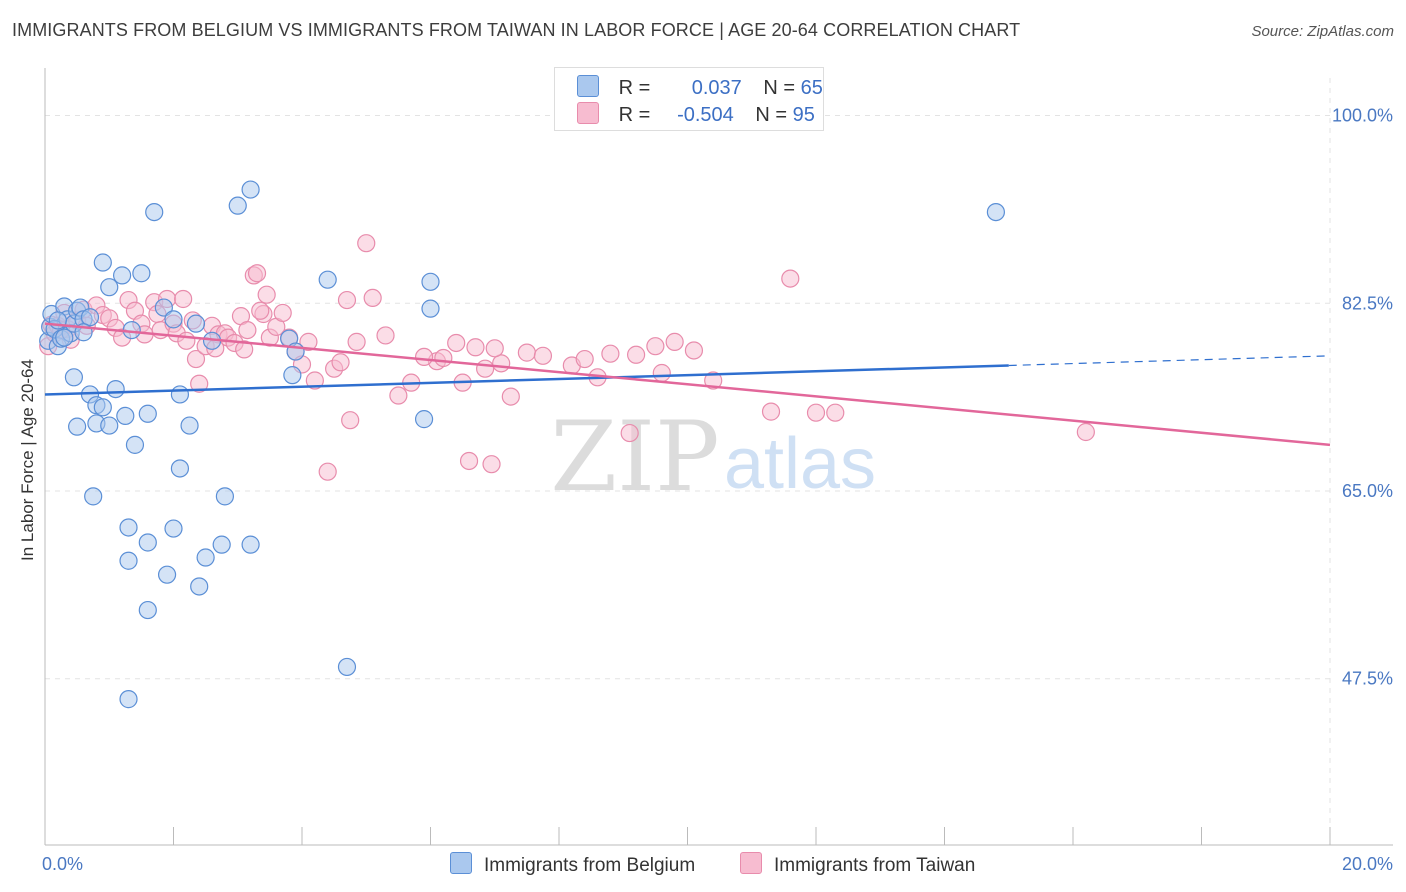 This screenshot has width=1406, height=892. I want to click on x-tick-label: 0.0%, so click(62, 864).